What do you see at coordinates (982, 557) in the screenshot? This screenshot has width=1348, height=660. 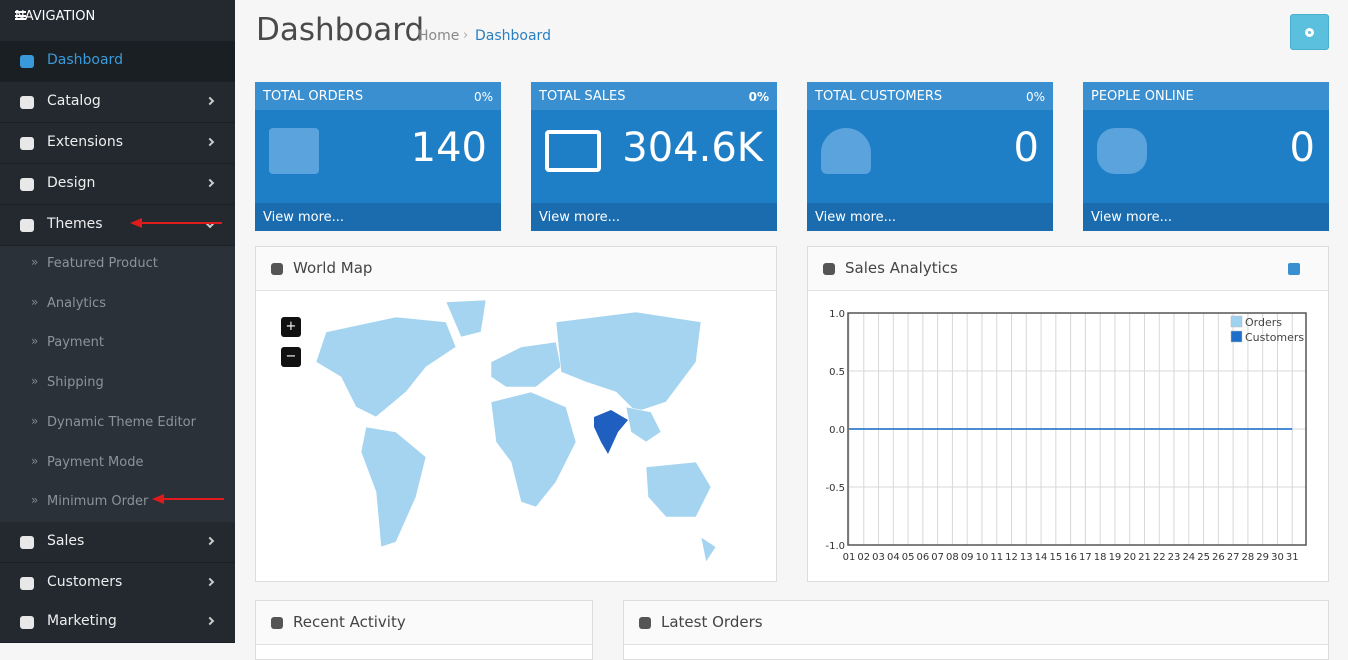 I see `x-tick-label: 10` at bounding box center [982, 557].